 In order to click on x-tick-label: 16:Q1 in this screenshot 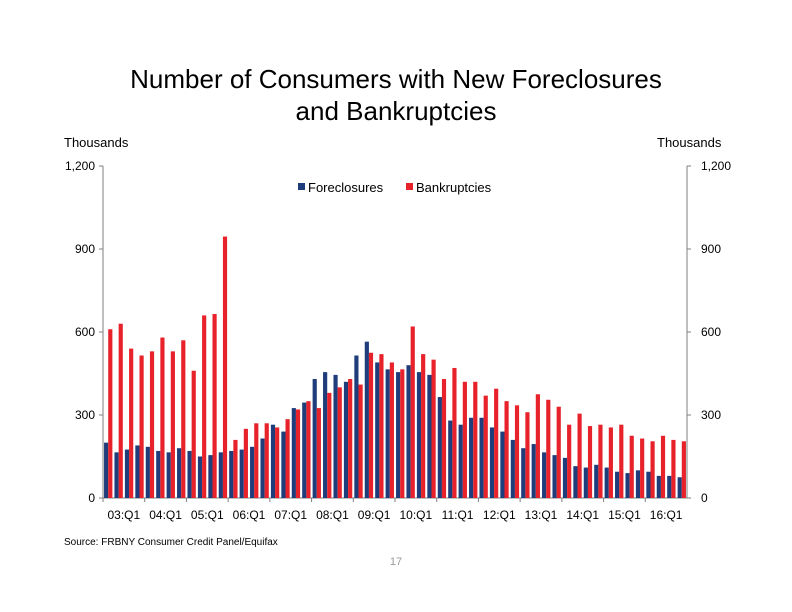, I will do `click(666, 515)`.